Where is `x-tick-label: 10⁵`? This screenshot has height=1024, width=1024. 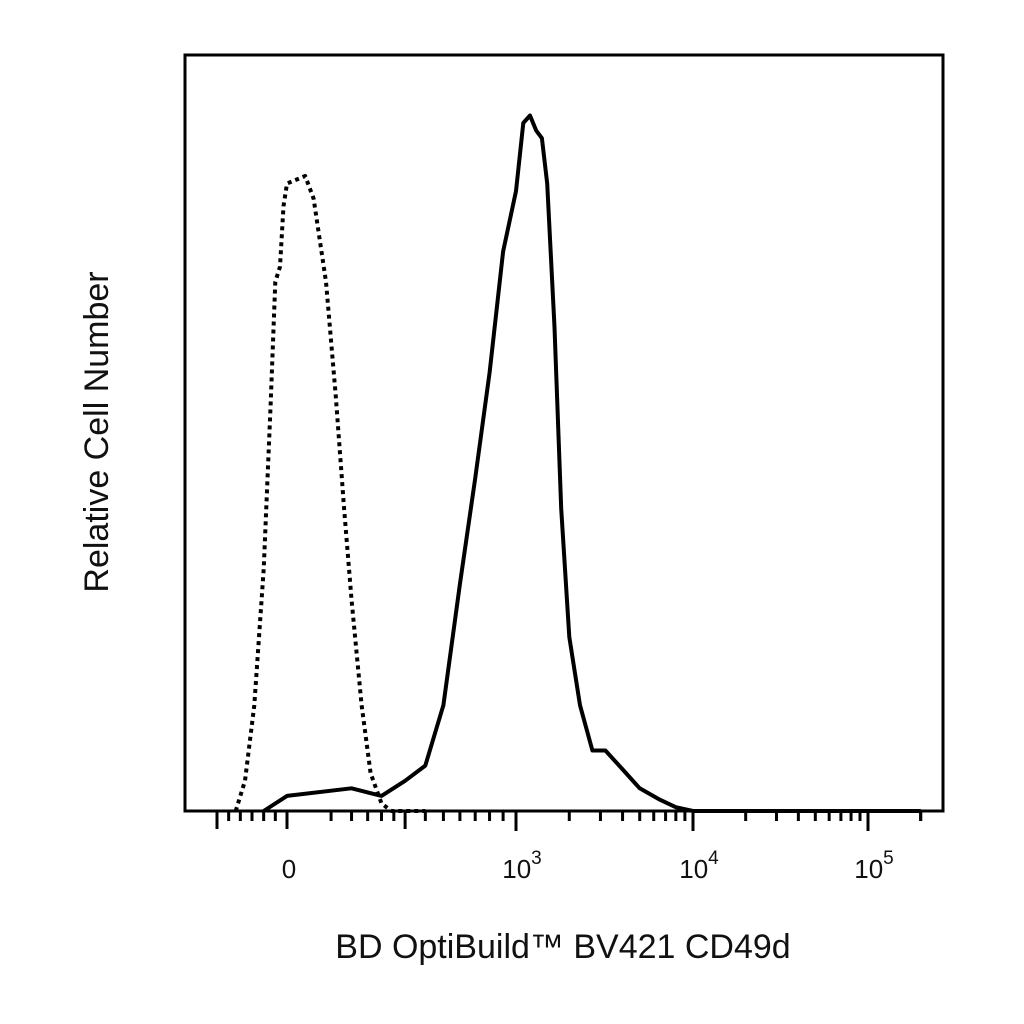 x-tick-label: 10⁵ is located at coordinates (874, 866).